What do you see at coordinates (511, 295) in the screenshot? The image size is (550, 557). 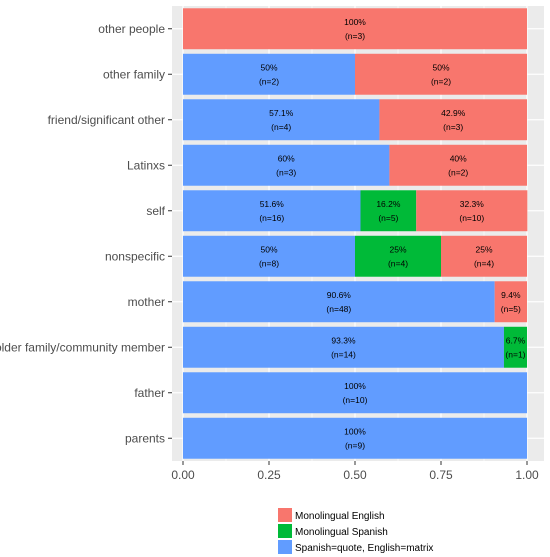 I see `bar-percent-label: 9.4%` at bounding box center [511, 295].